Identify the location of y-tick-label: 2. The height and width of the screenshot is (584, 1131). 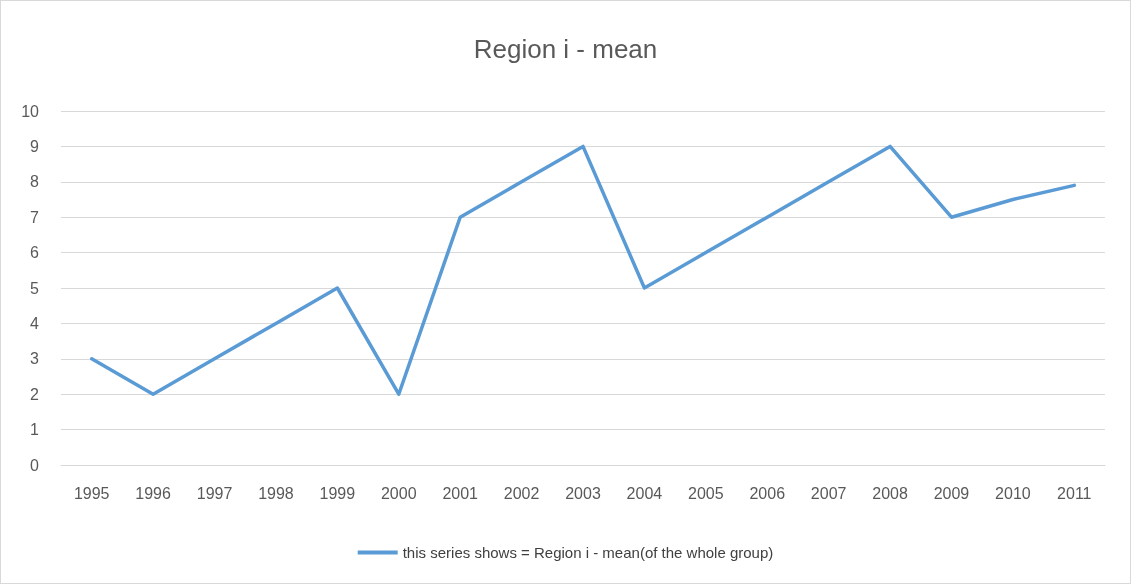
(35, 394).